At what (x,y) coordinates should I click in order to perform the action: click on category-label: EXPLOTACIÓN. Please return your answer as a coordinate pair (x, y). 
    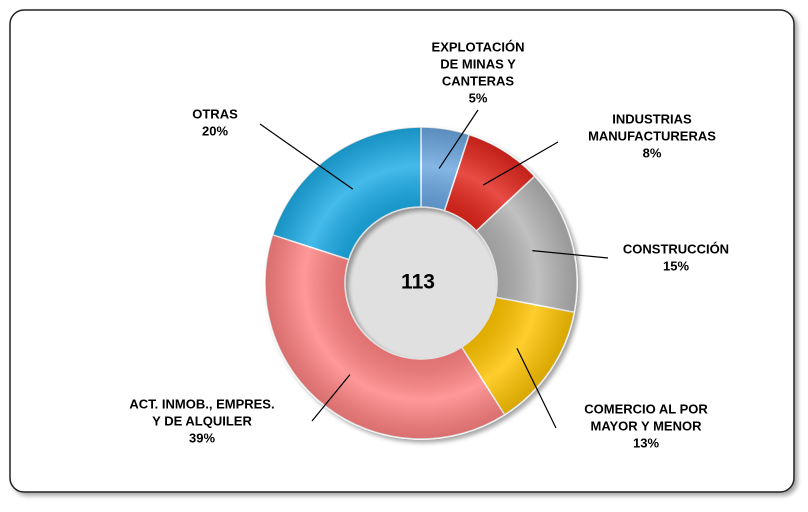
    Looking at the image, I should click on (478, 46).